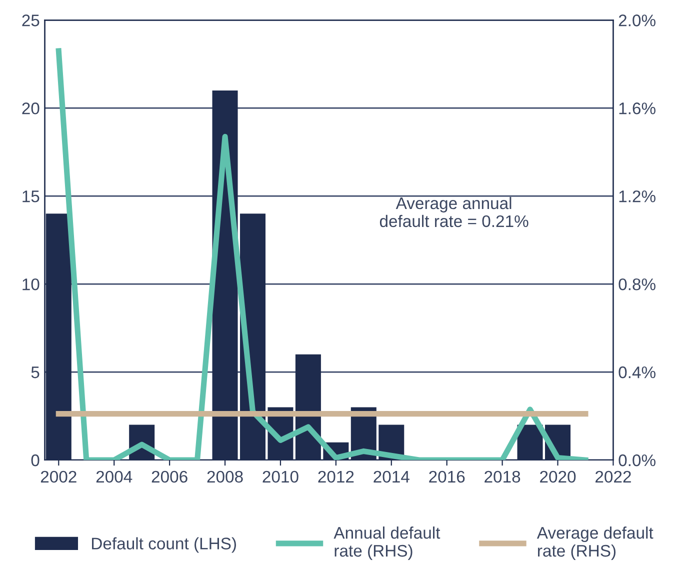 The height and width of the screenshot is (575, 689). Describe the element at coordinates (114, 476) in the screenshot. I see `x-tick-label: 2004` at that location.